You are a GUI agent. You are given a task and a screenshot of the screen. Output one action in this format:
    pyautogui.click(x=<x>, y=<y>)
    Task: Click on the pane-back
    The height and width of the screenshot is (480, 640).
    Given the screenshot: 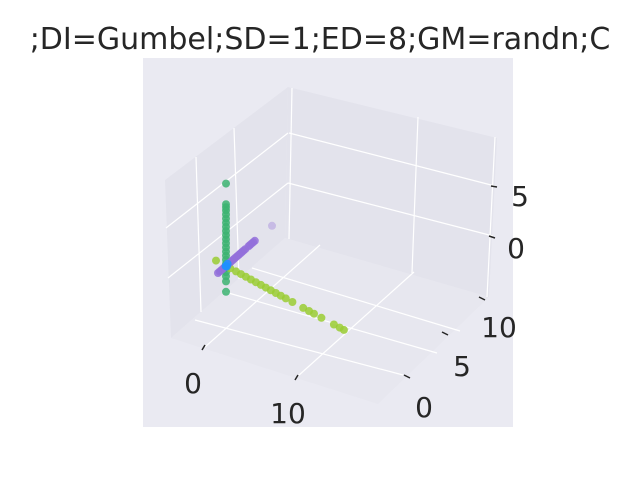 What is the action you would take?
    pyautogui.click(x=391, y=192)
    